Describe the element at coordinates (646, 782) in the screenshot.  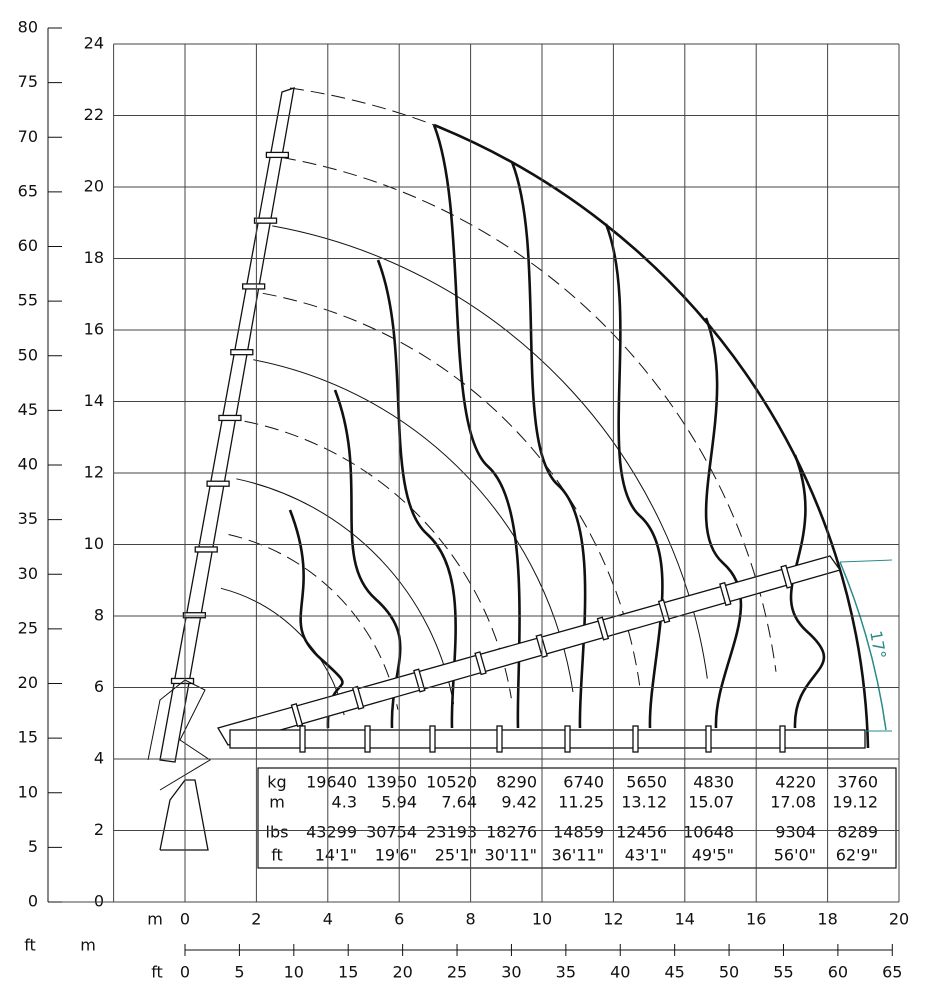
I see `table-cell: 5650` at that location.